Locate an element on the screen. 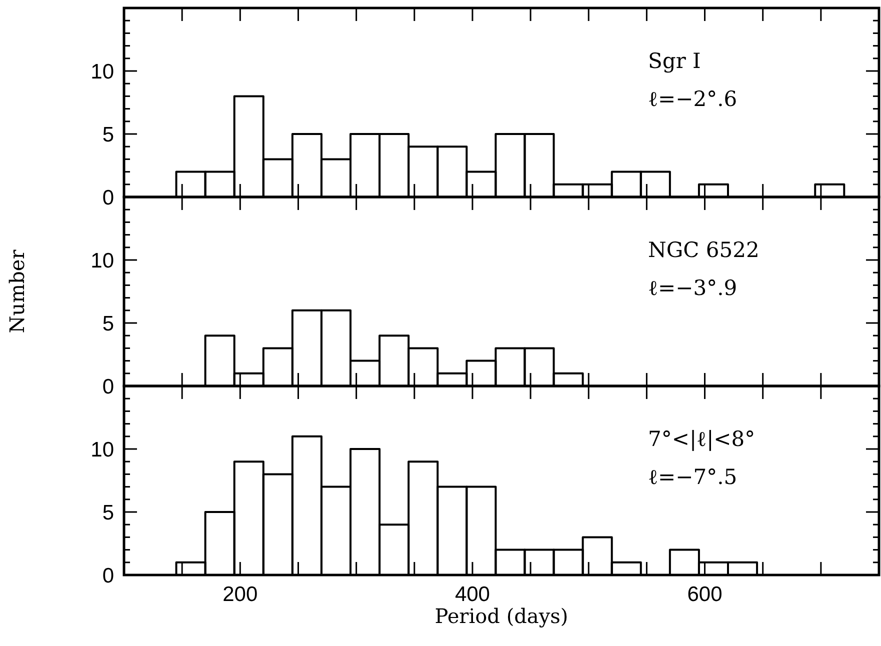  annotation: Sgr I is located at coordinates (674, 61).